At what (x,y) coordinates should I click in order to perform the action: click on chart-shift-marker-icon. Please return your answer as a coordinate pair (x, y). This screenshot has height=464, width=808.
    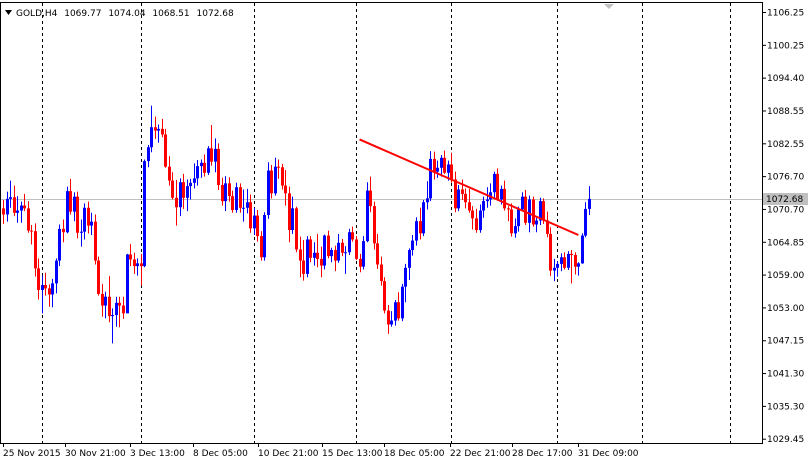
    Looking at the image, I should click on (609, 6).